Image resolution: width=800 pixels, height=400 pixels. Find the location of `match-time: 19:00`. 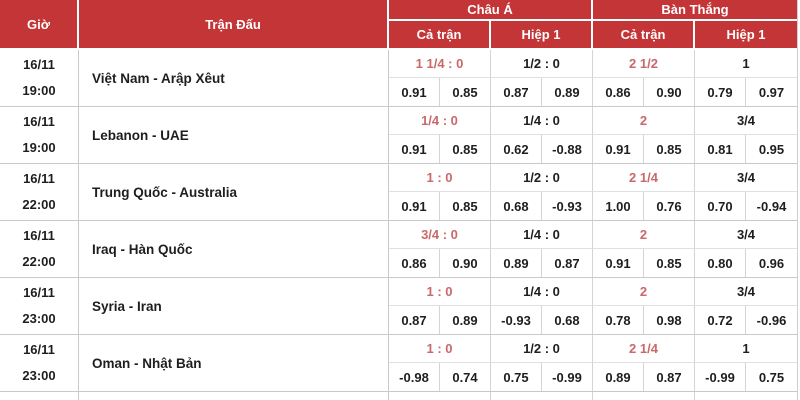

match-time: 19:00 is located at coordinates (39, 147).